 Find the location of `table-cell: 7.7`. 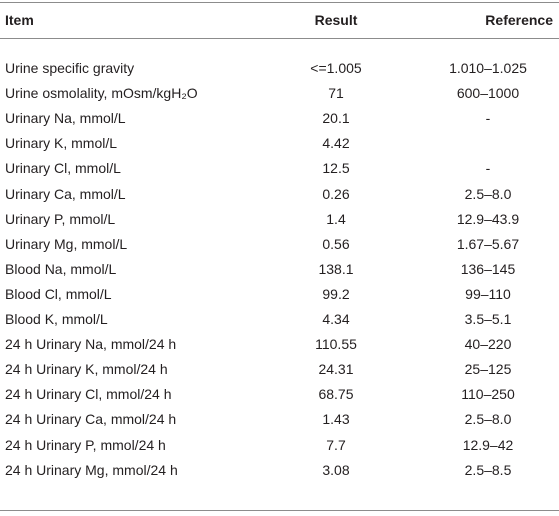

table-cell: 7.7 is located at coordinates (336, 444).